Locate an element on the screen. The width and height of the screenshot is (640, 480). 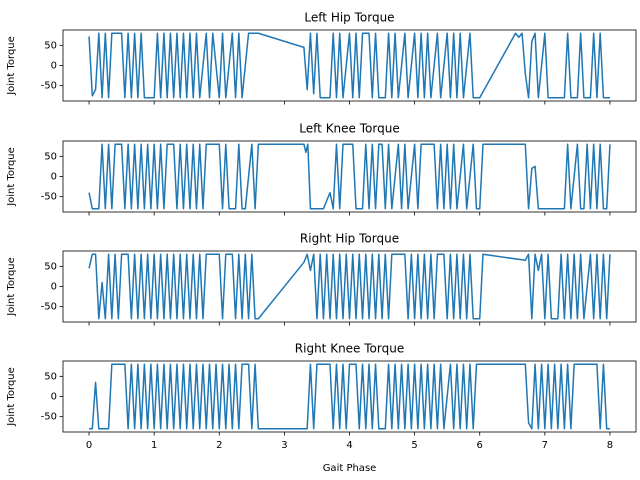
x-tick-label: 0 is located at coordinates (89, 445).